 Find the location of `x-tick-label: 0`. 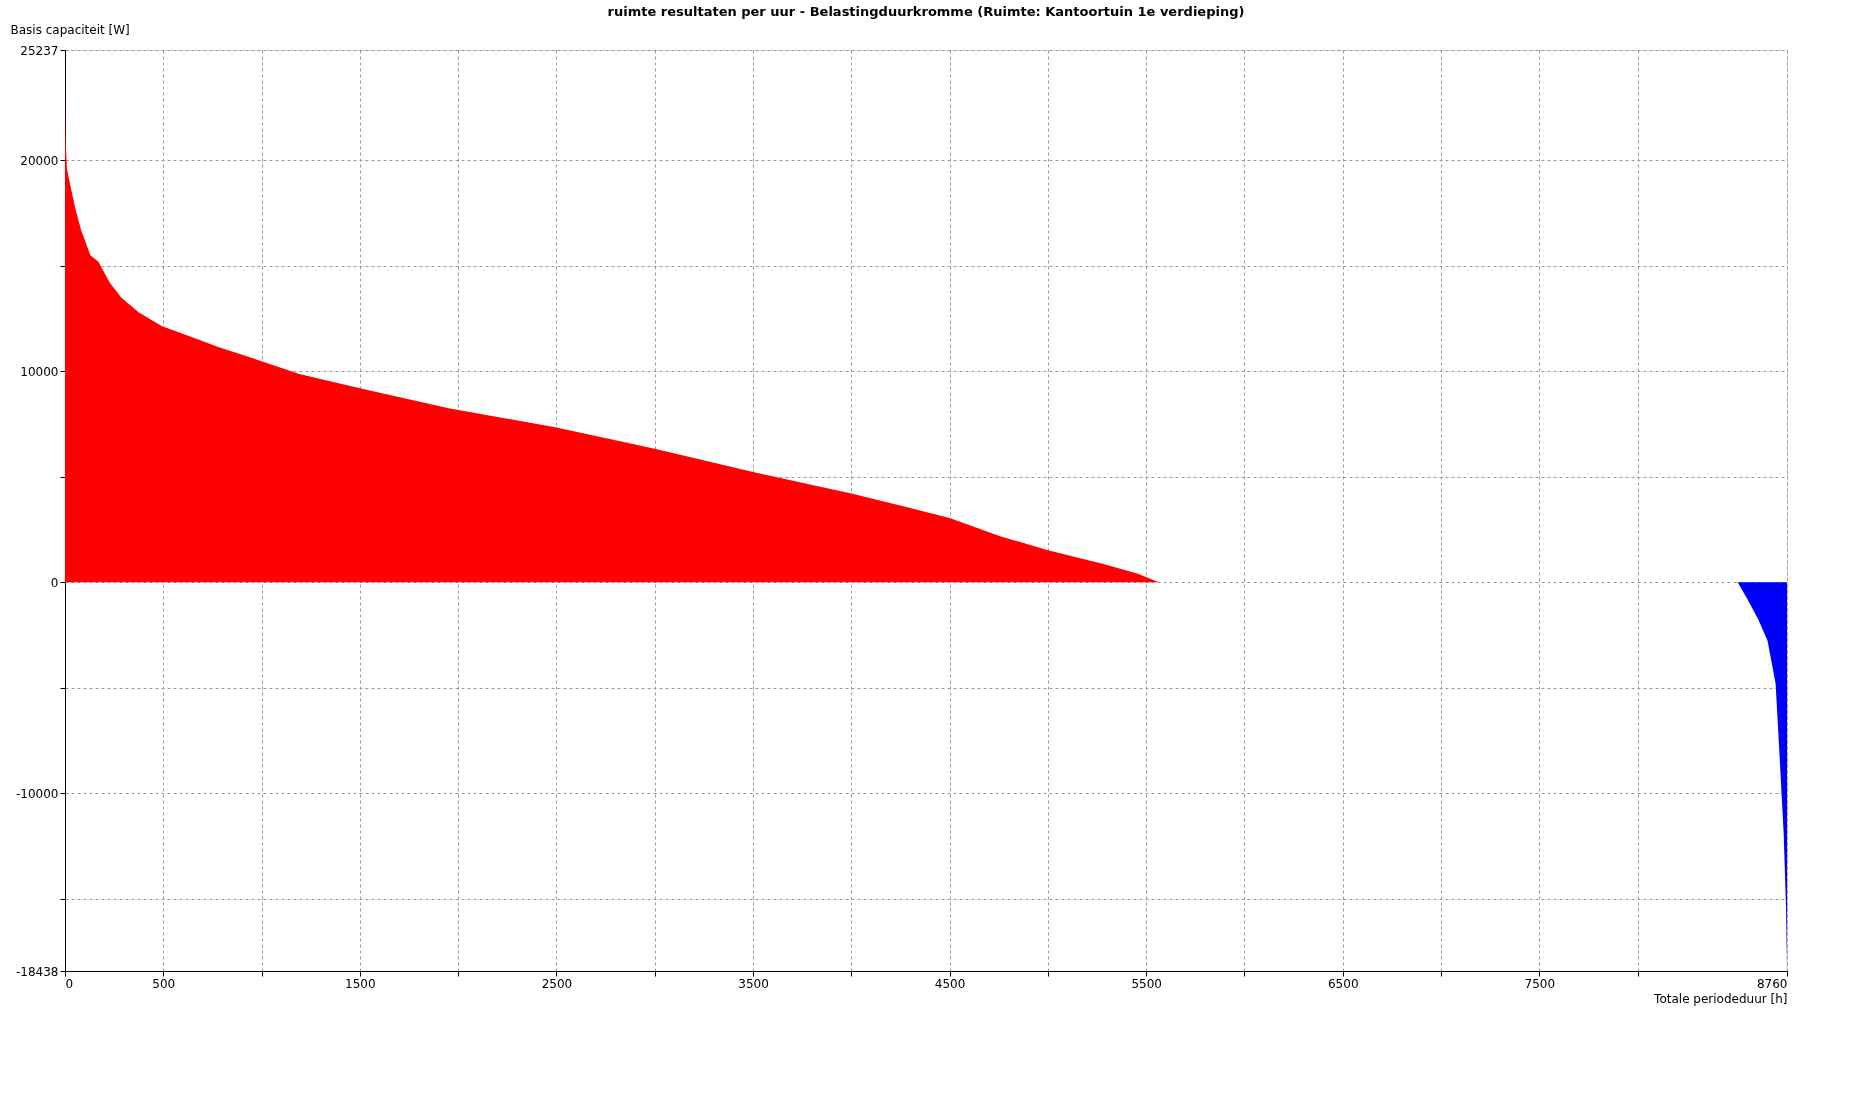

x-tick-label: 0 is located at coordinates (69, 983).